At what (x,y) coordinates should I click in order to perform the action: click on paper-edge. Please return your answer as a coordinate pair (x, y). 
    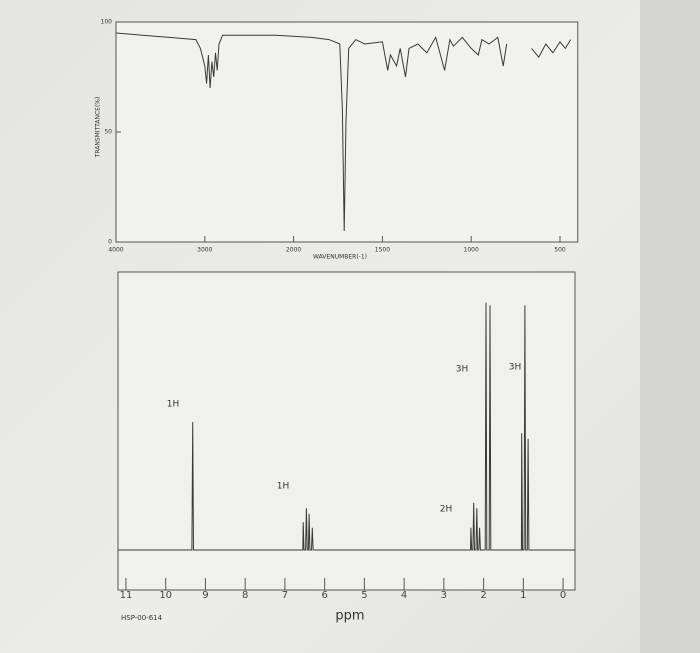
    Looking at the image, I should click on (670, 326).